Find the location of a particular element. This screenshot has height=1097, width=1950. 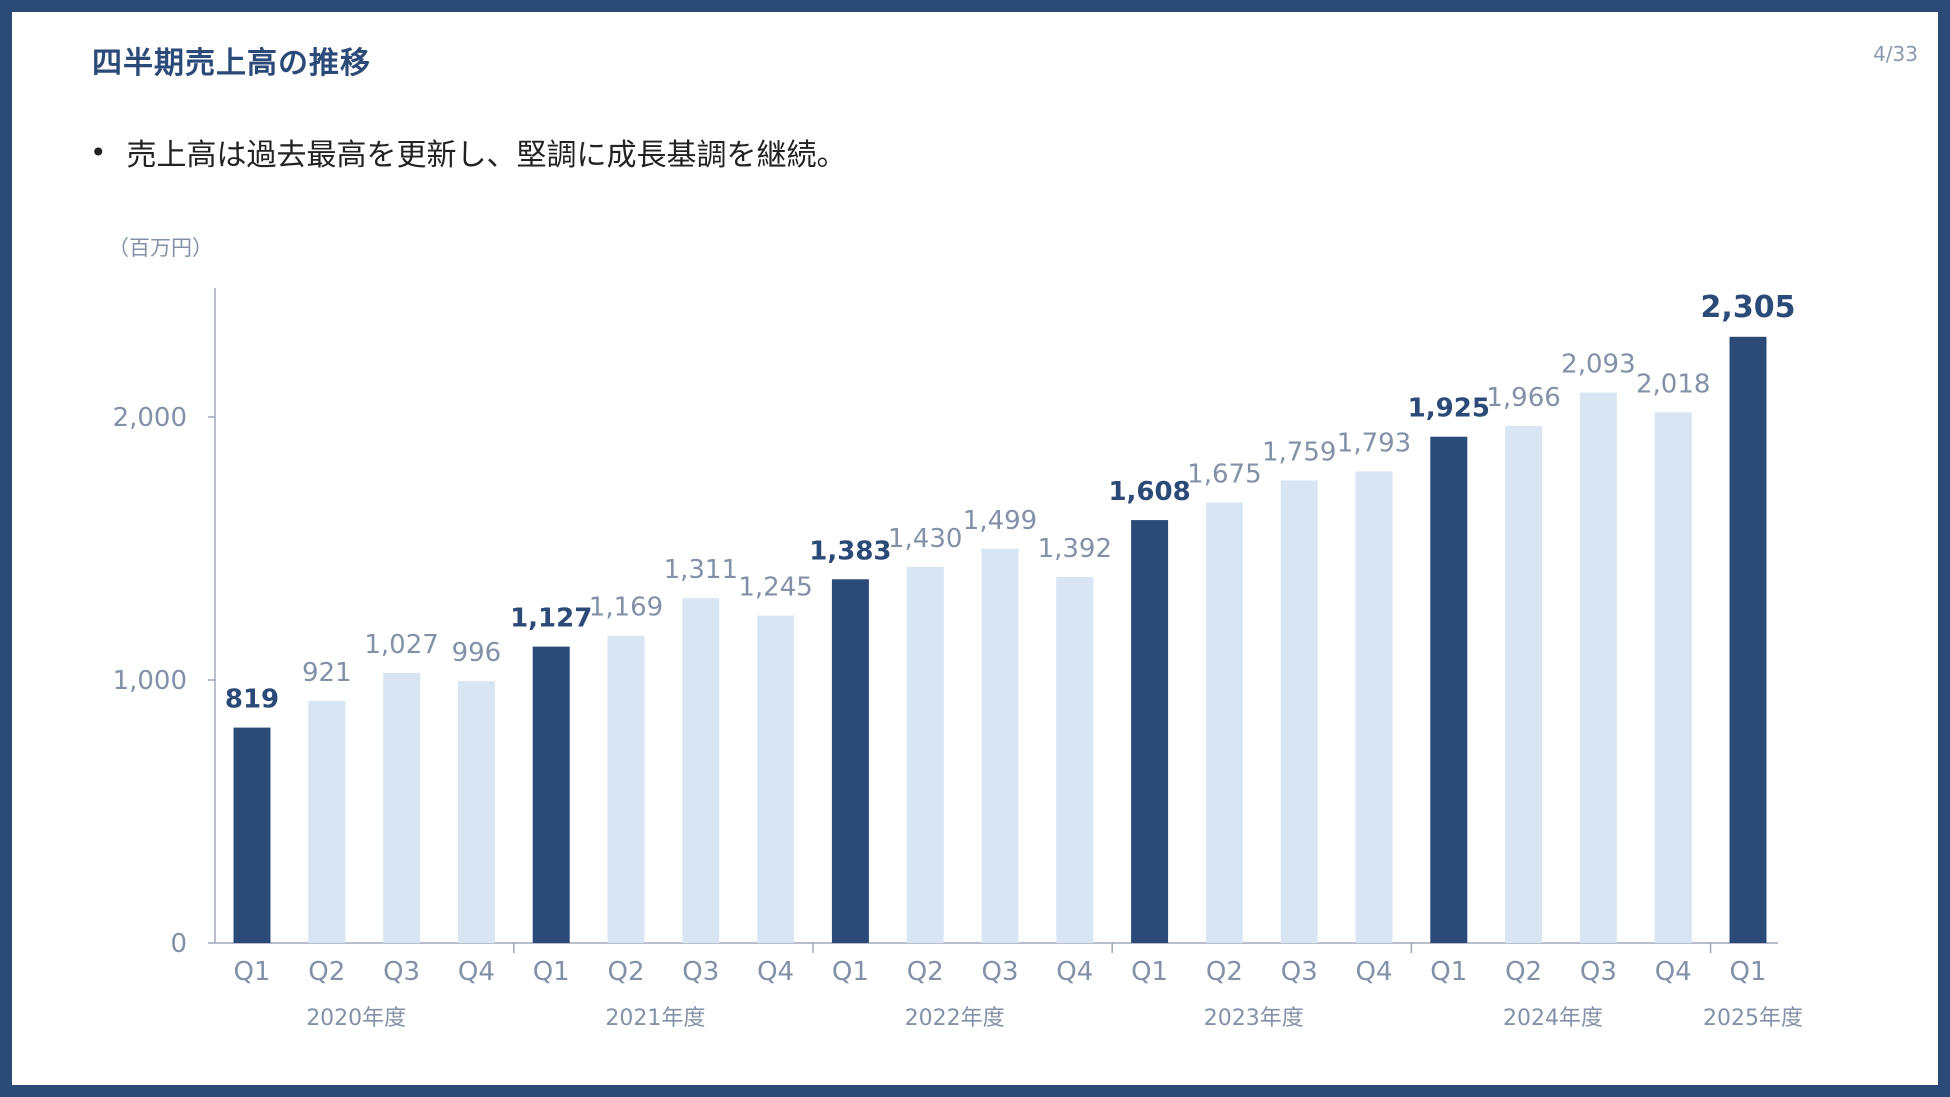

bar-value-label: 2,093 is located at coordinates (1598, 365).